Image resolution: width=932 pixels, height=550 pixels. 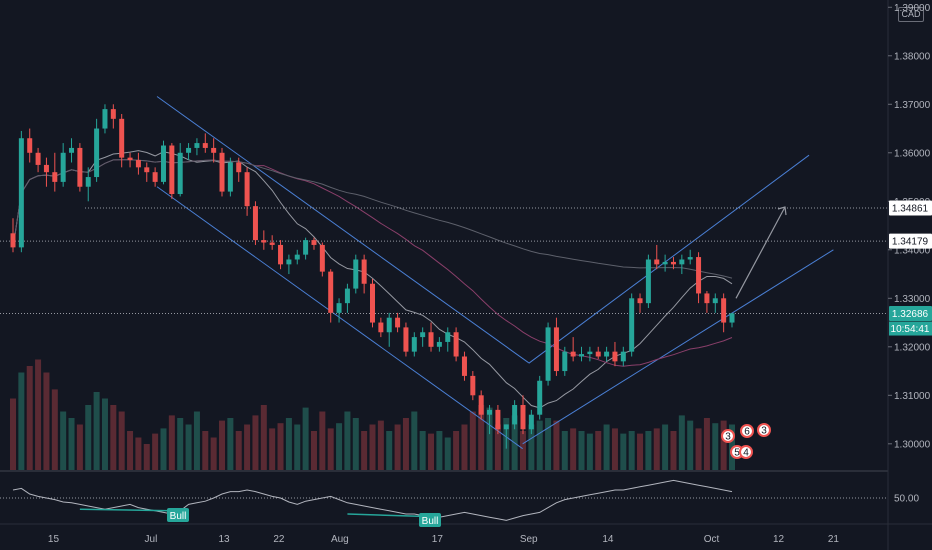 What do you see at coordinates (151, 539) in the screenshot?
I see `x-tick-label: Jul` at bounding box center [151, 539].